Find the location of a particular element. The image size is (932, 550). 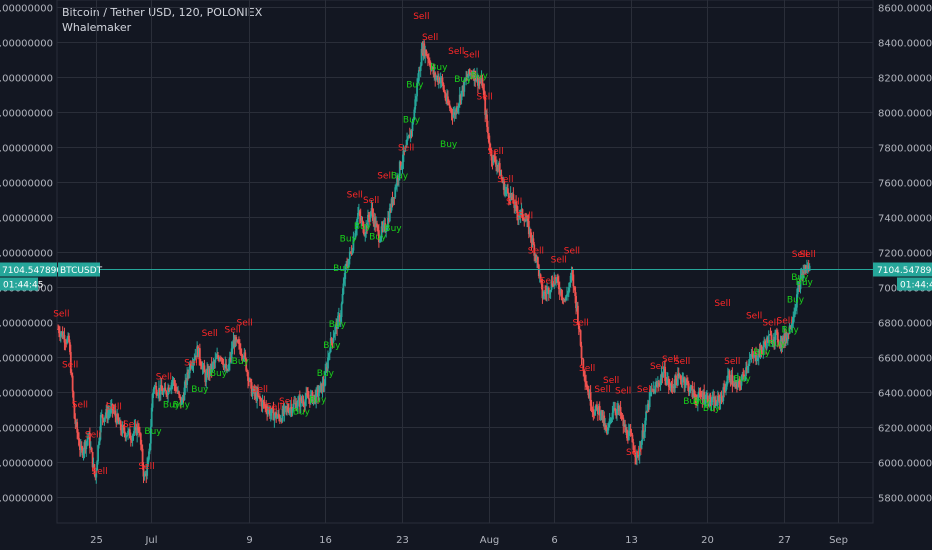

symbol-tag-text: BTCUSDT is located at coordinates (81, 271).